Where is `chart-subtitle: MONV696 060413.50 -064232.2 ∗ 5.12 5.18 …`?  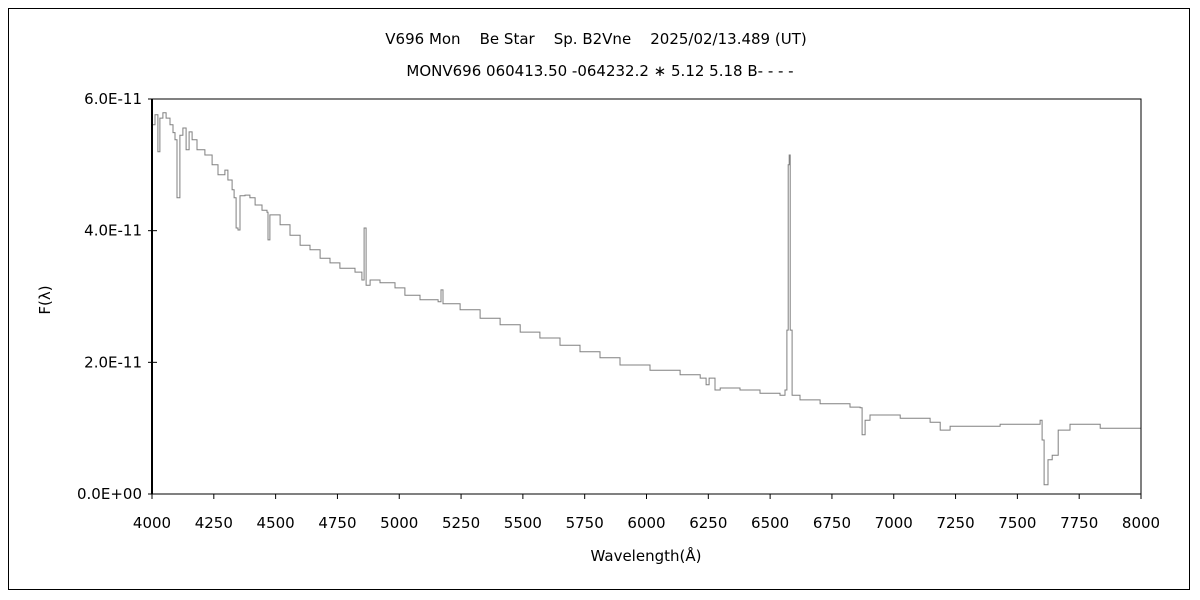 chart-subtitle: MONV696 060413.50 -064232.2 ∗ 5.12 5.18 … is located at coordinates (599, 71).